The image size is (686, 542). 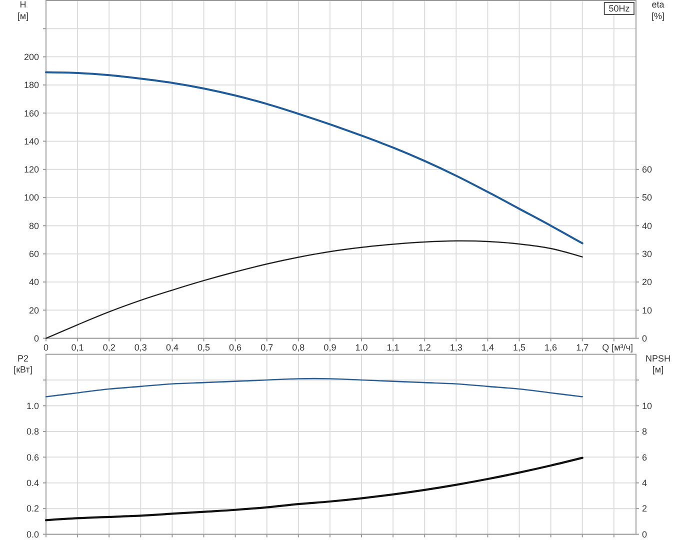 What do you see at coordinates (33, 282) in the screenshot?
I see `y-tick-label: 40` at bounding box center [33, 282].